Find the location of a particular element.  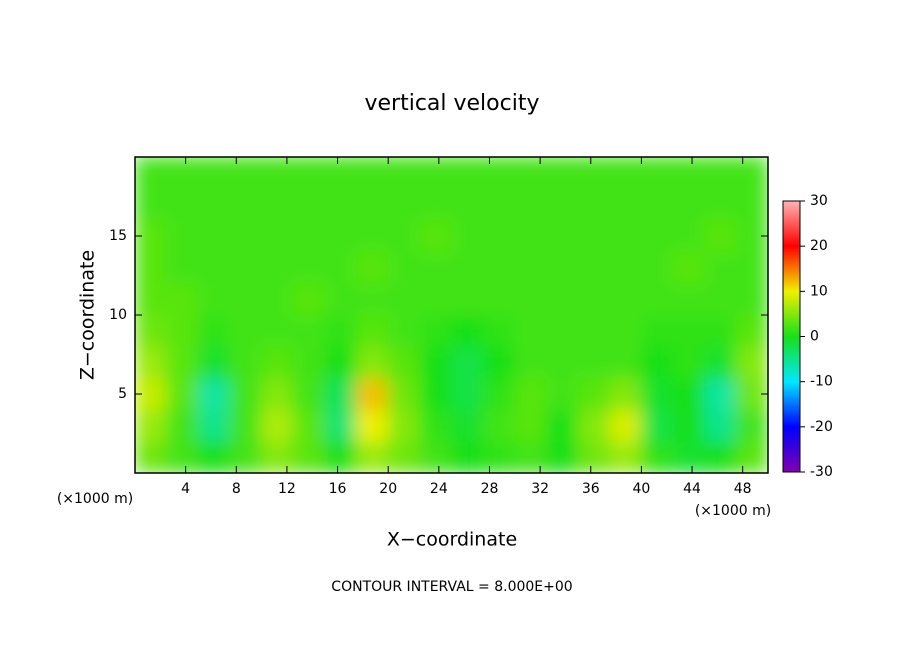

x-tick-label: 12 is located at coordinates (287, 489).